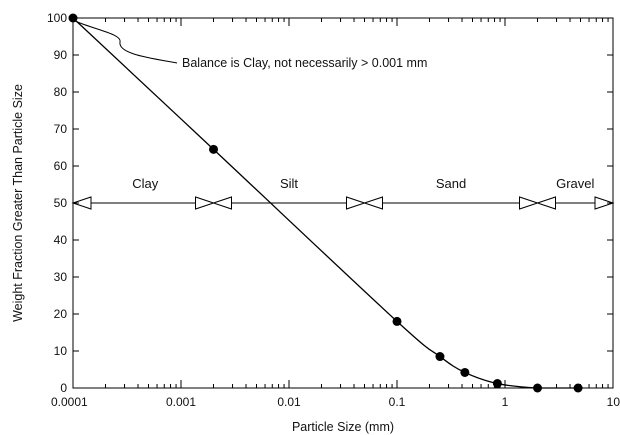 The width and height of the screenshot is (620, 435). Describe the element at coordinates (505, 402) in the screenshot. I see `x-tick-label: 1` at that location.